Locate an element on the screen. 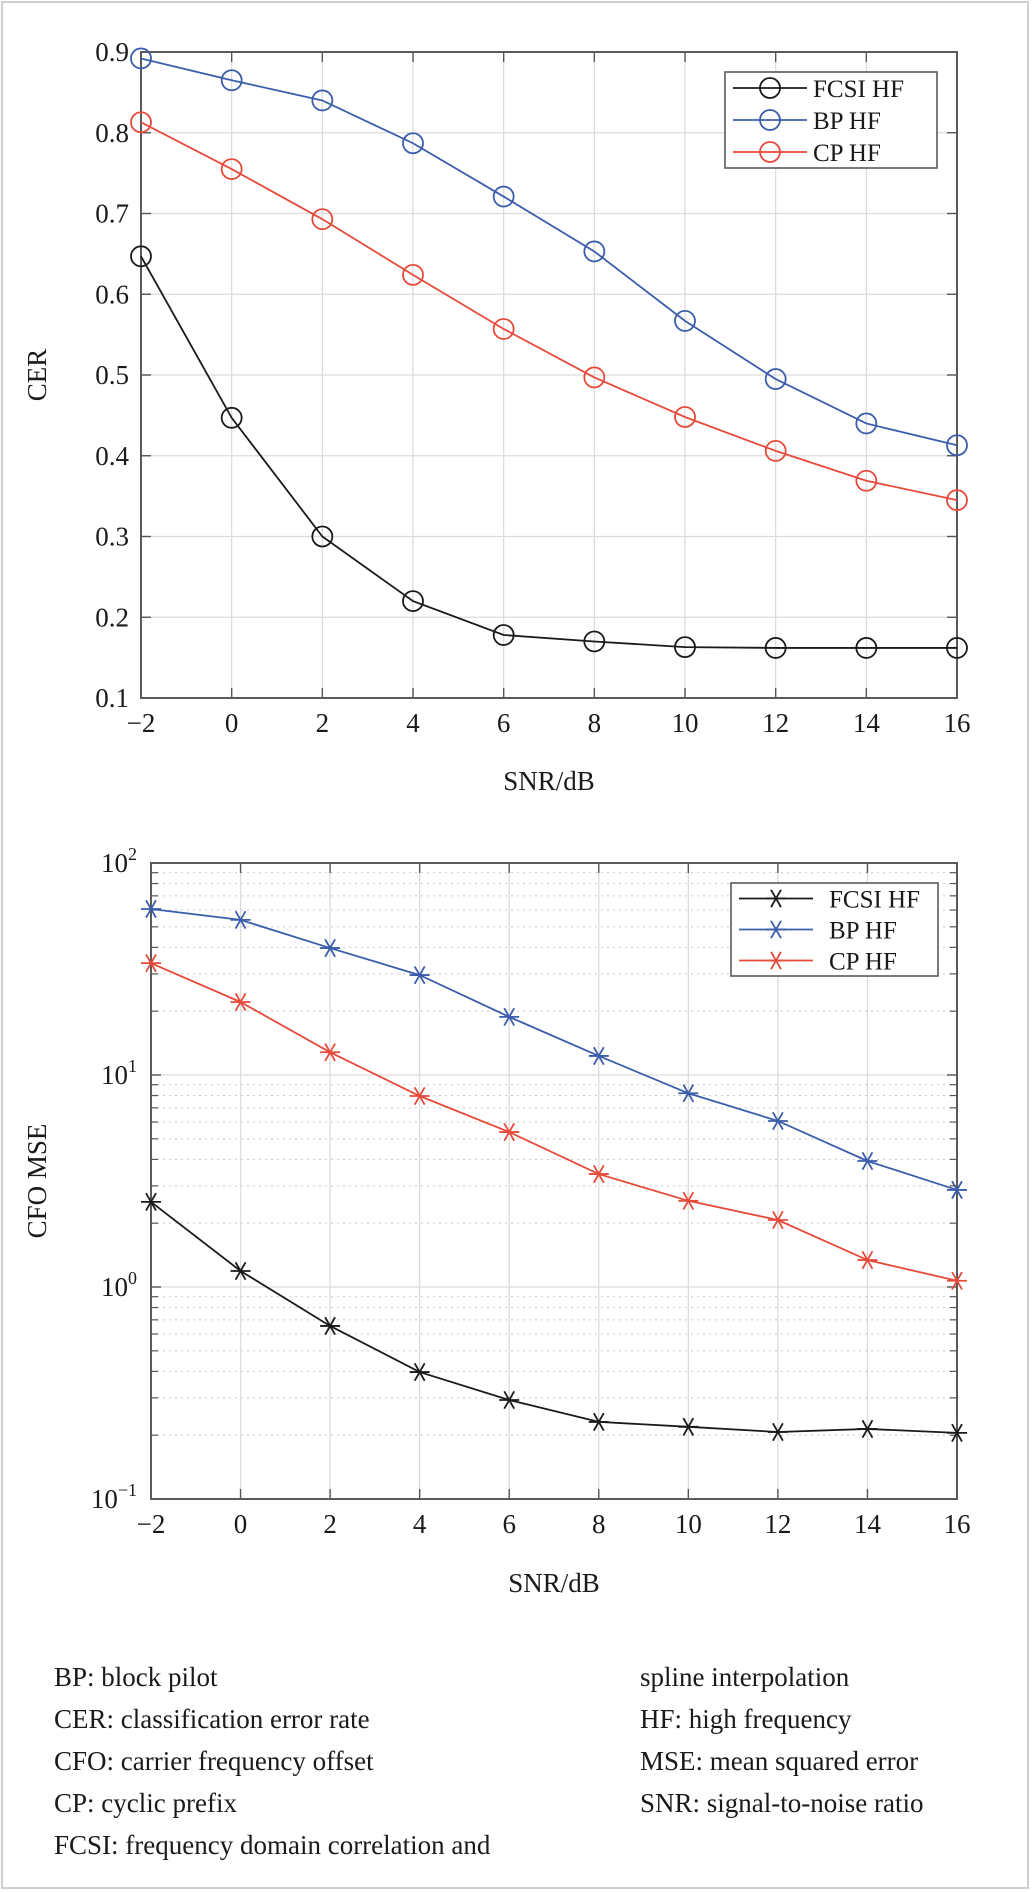 The height and width of the screenshot is (1892, 1032). y-tick-label: 0.4 is located at coordinates (112, 456).